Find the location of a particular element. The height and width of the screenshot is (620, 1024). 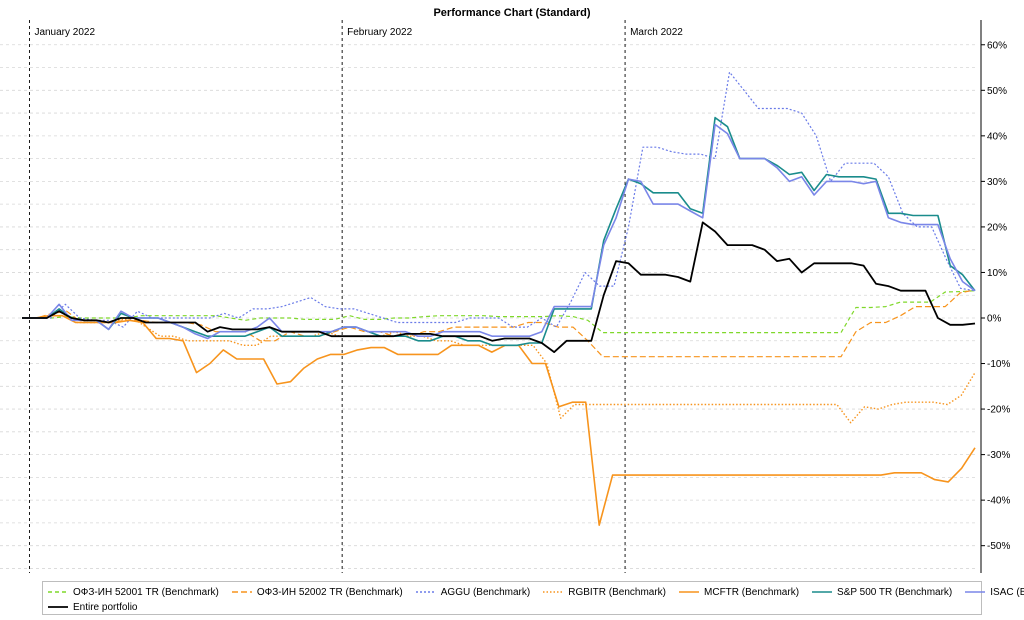

legend-label: Entire portfolio is located at coordinates (105, 607).